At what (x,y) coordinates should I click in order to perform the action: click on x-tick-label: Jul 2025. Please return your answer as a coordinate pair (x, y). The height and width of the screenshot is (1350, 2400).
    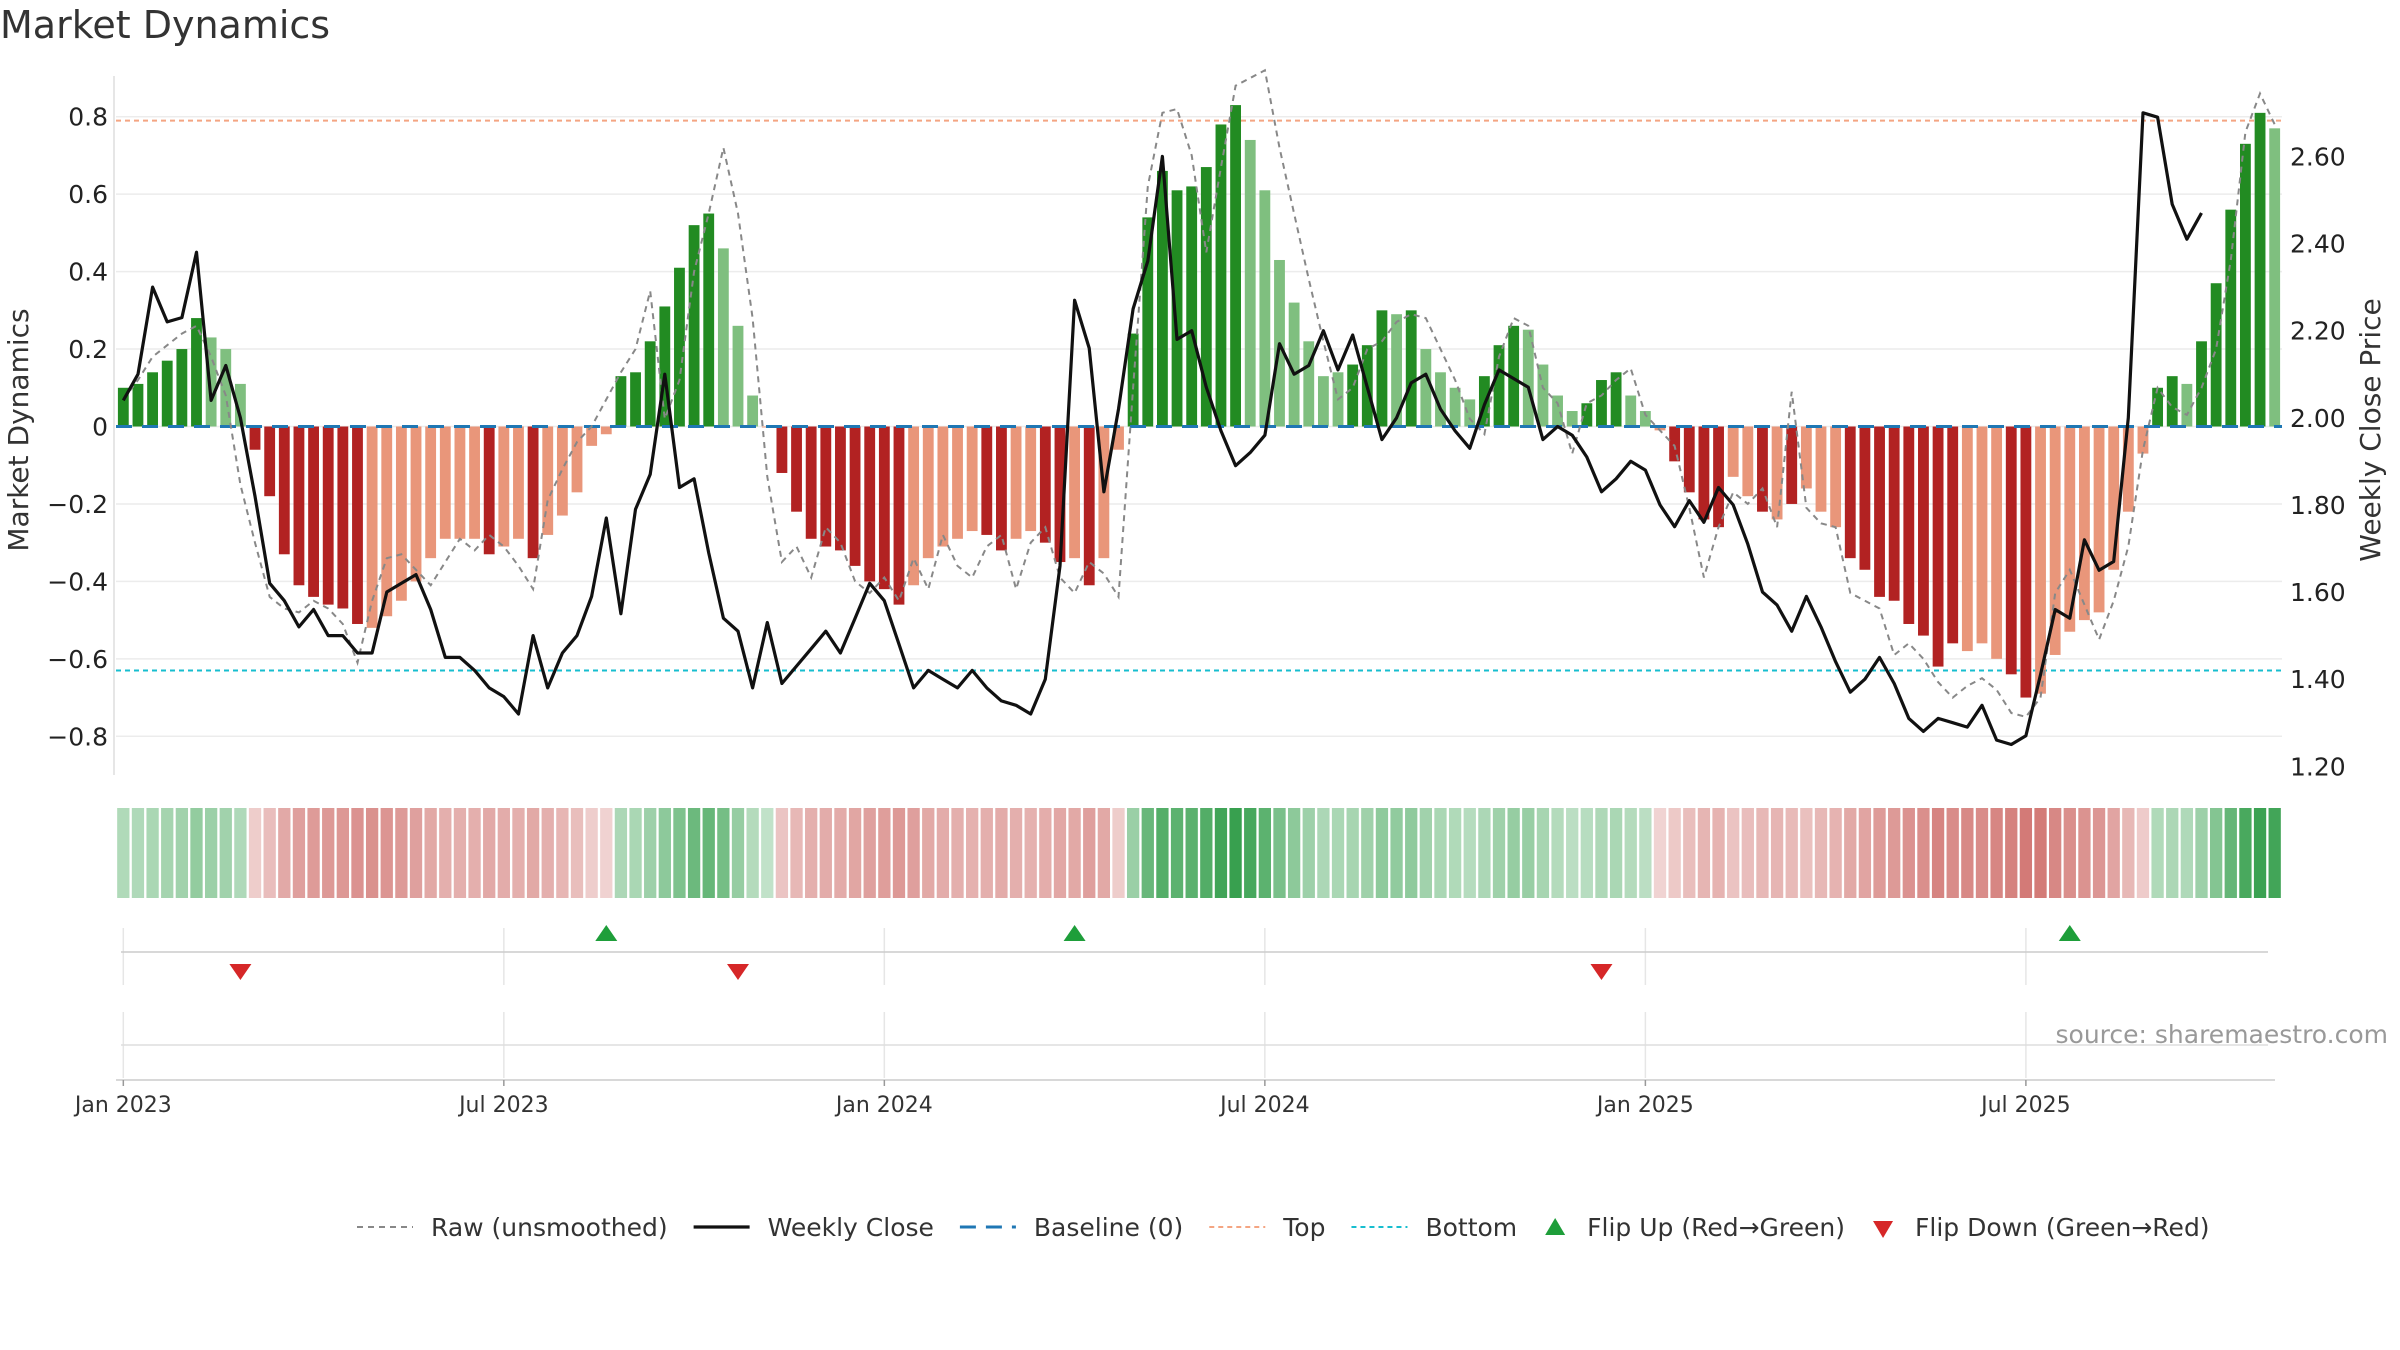
    Looking at the image, I should click on (2025, 1105).